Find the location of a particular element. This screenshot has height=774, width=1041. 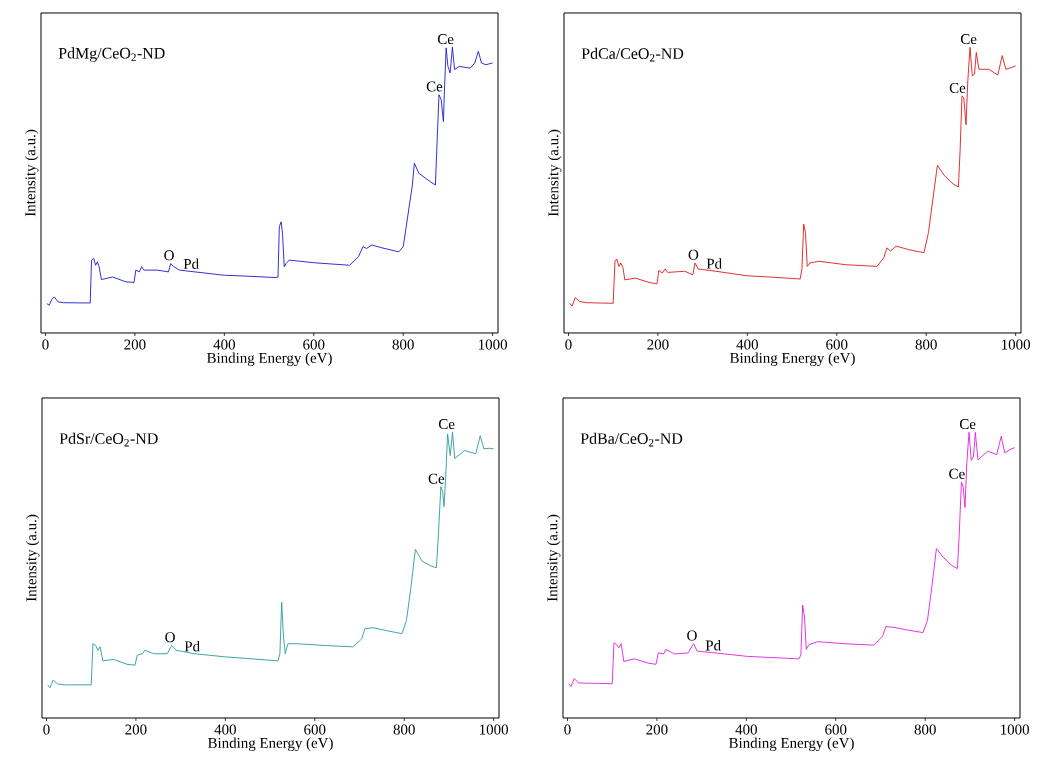

chart-title: PdBa/CeO$_{2}$-ND is located at coordinates (631, 439).